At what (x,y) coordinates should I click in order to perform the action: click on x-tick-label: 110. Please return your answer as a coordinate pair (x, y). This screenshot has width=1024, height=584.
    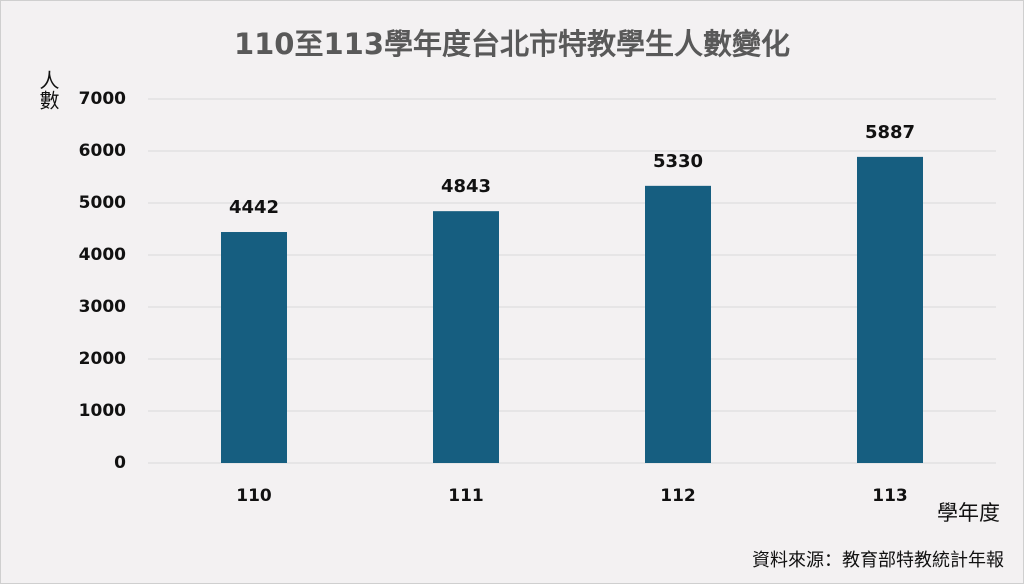
    Looking at the image, I should click on (254, 496).